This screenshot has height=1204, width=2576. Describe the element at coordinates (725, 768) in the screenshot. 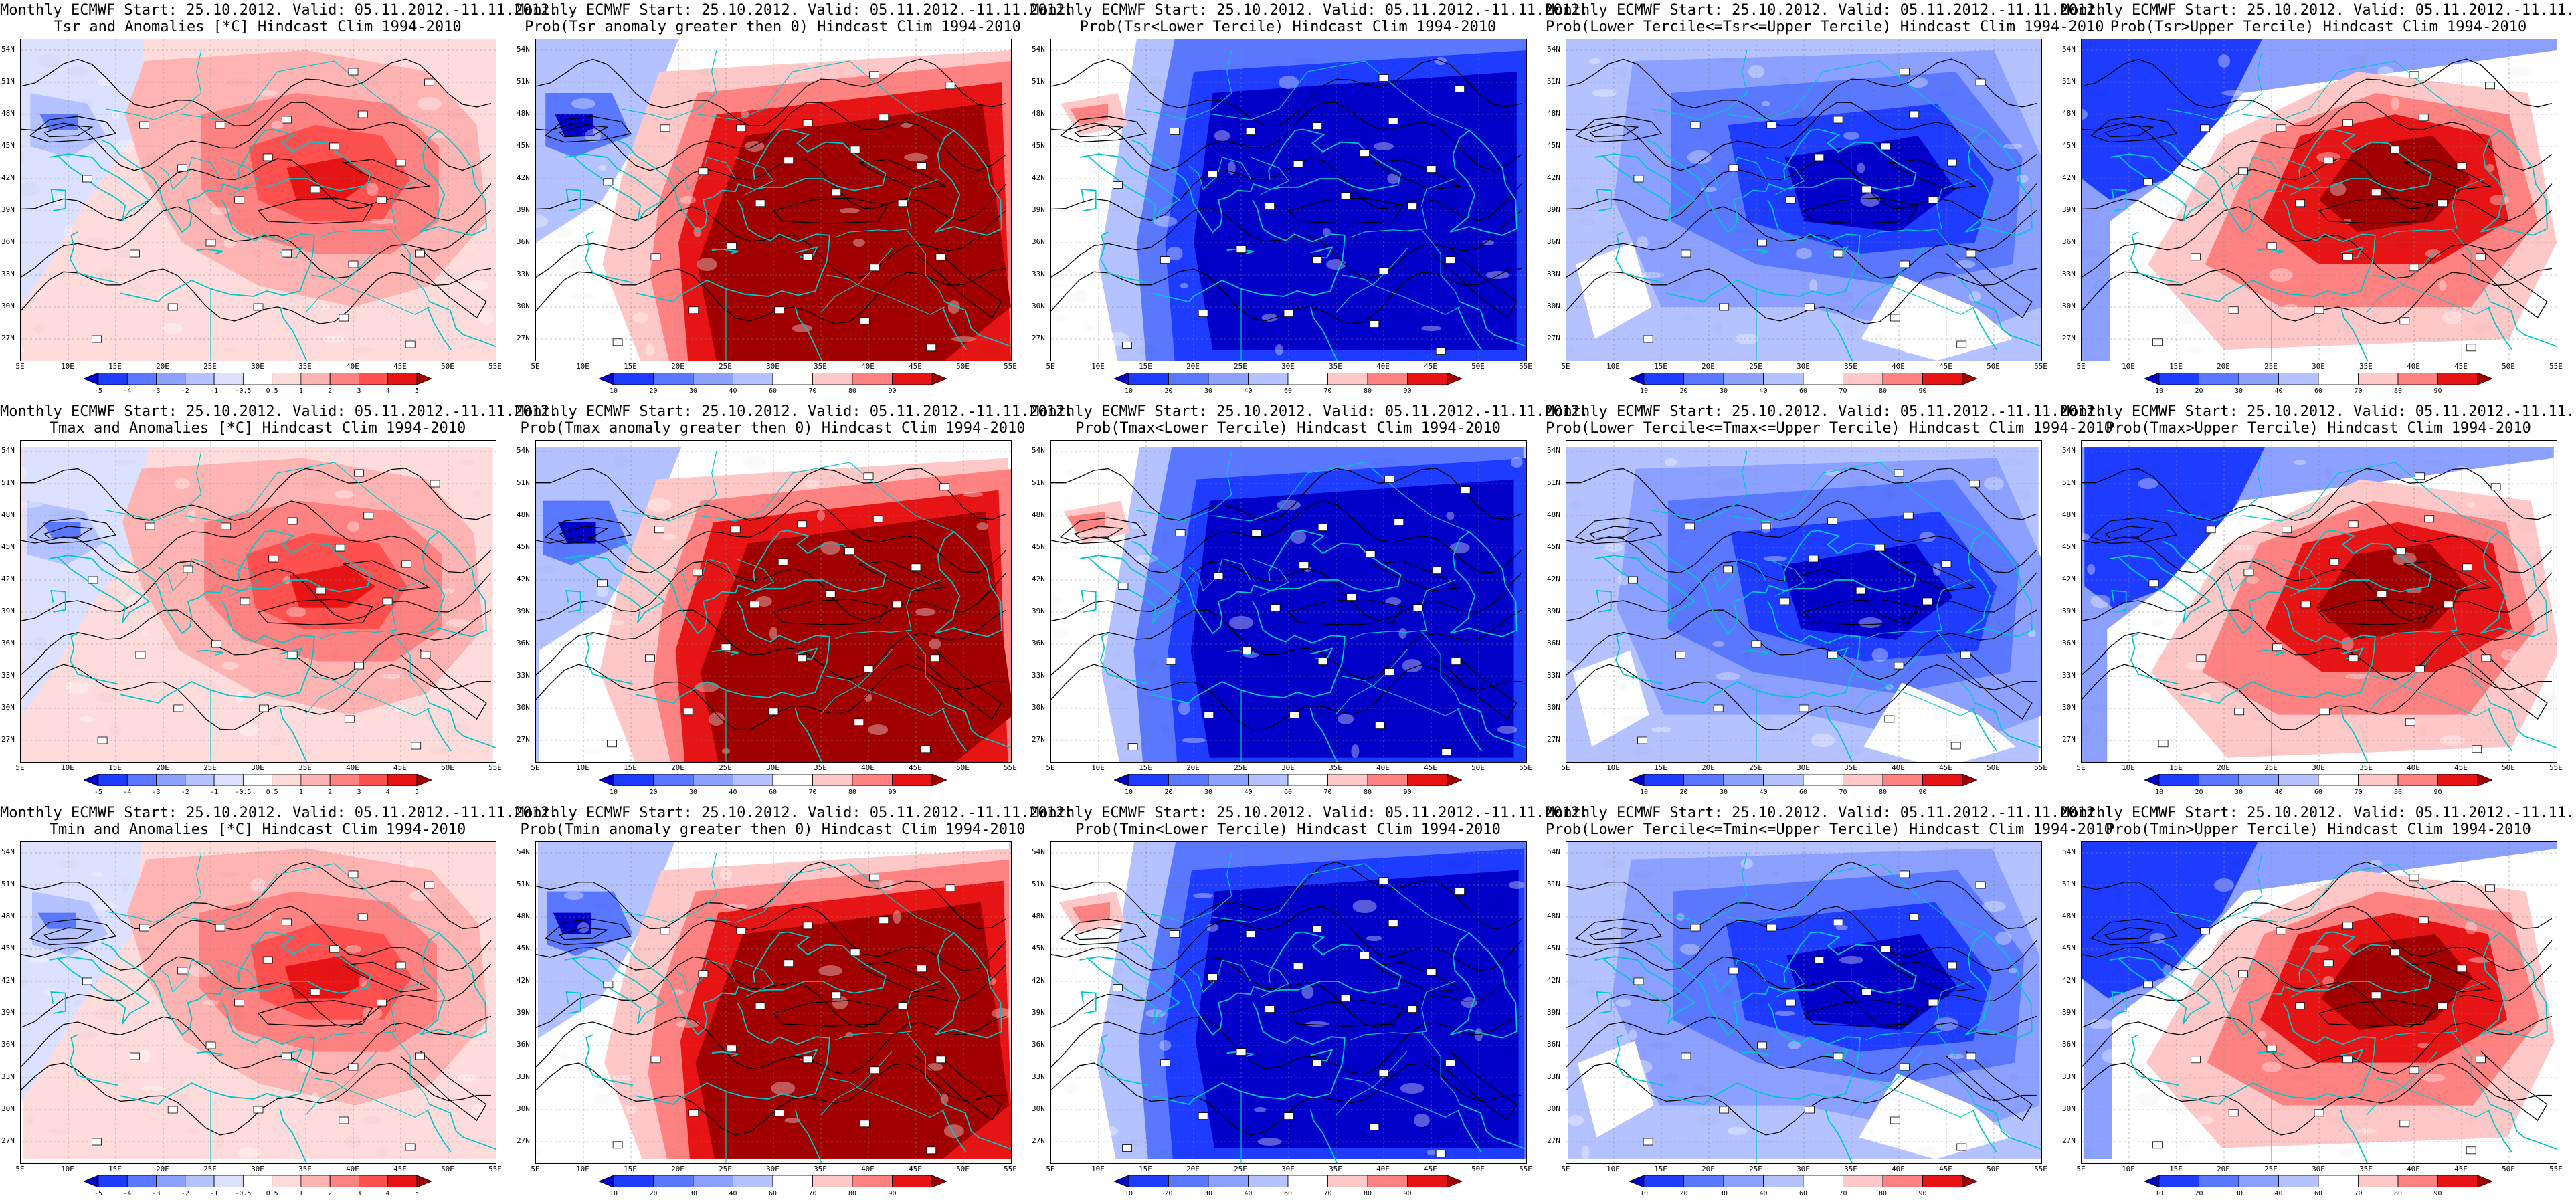

I see `lon-label: 25E` at that location.